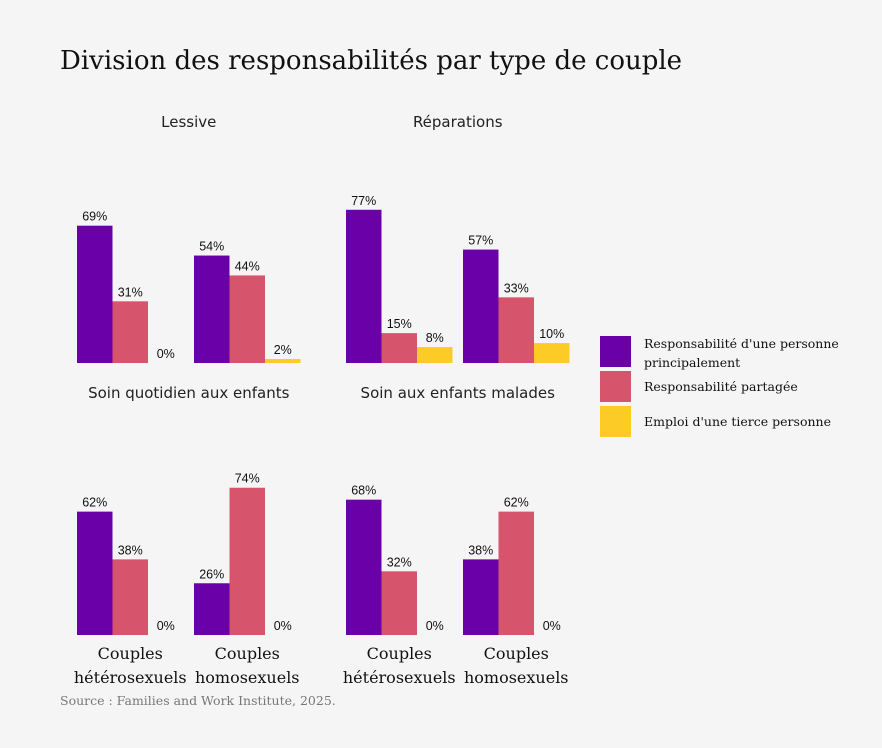  Describe the element at coordinates (692, 362) in the screenshot. I see `legend-label: principalement` at that location.